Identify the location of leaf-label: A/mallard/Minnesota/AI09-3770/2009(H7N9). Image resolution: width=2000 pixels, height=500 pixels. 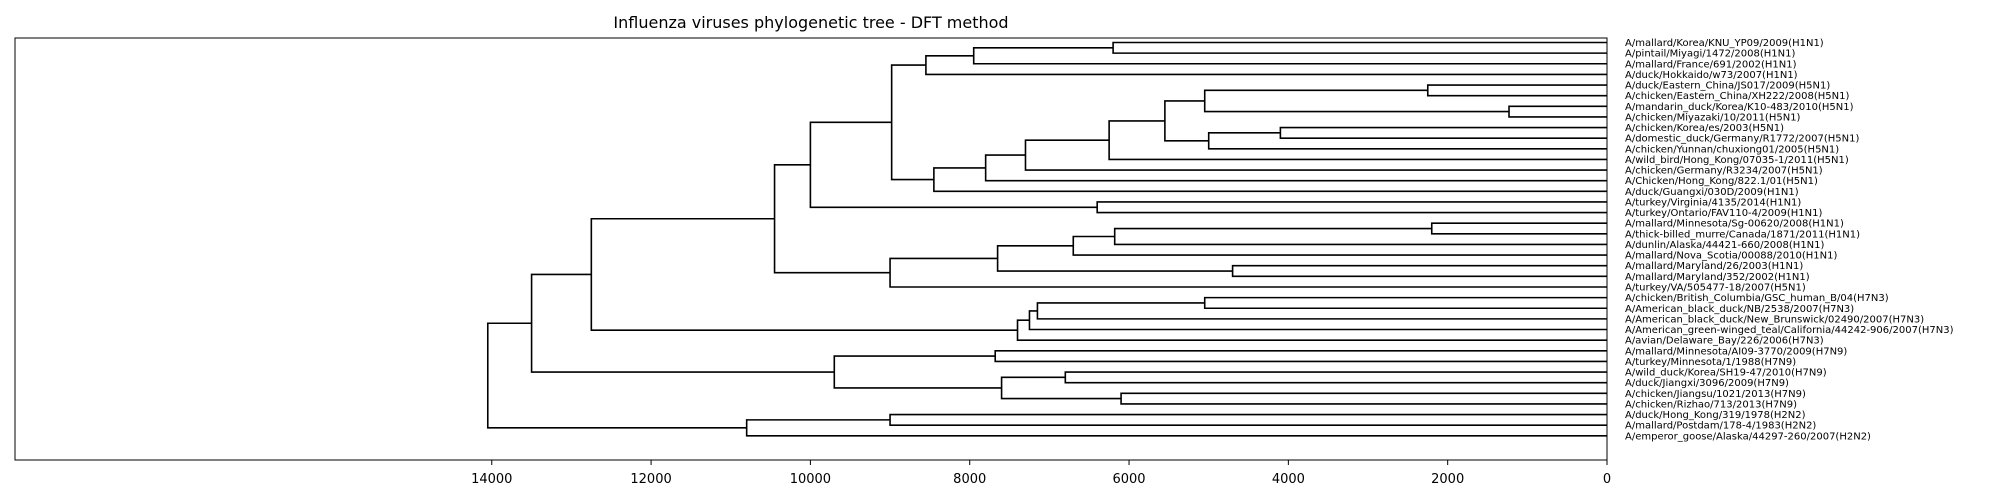
(1736, 351).